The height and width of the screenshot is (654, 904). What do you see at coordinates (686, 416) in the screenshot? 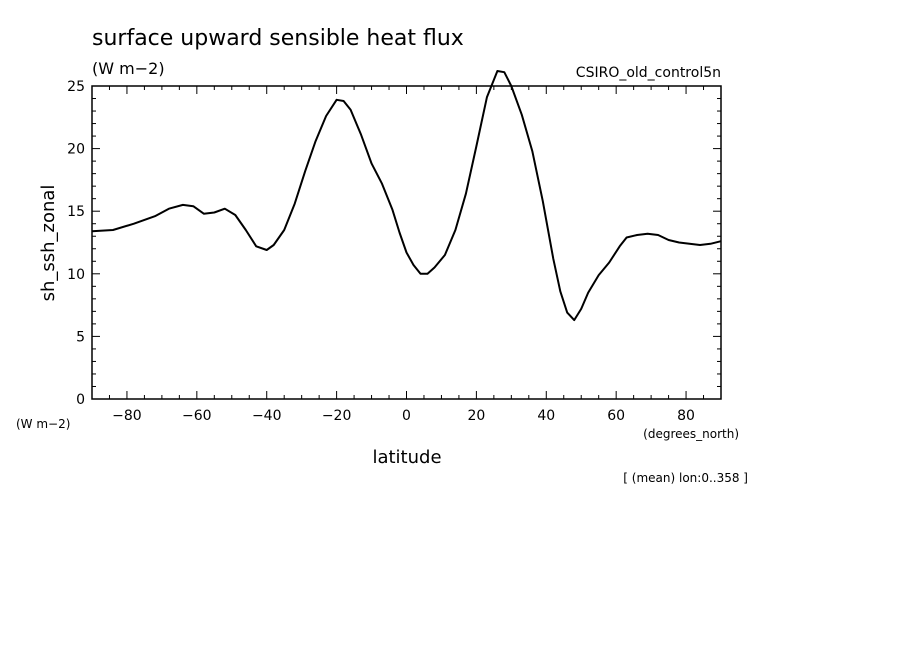
I see `x-tick-label: 80` at bounding box center [686, 416].